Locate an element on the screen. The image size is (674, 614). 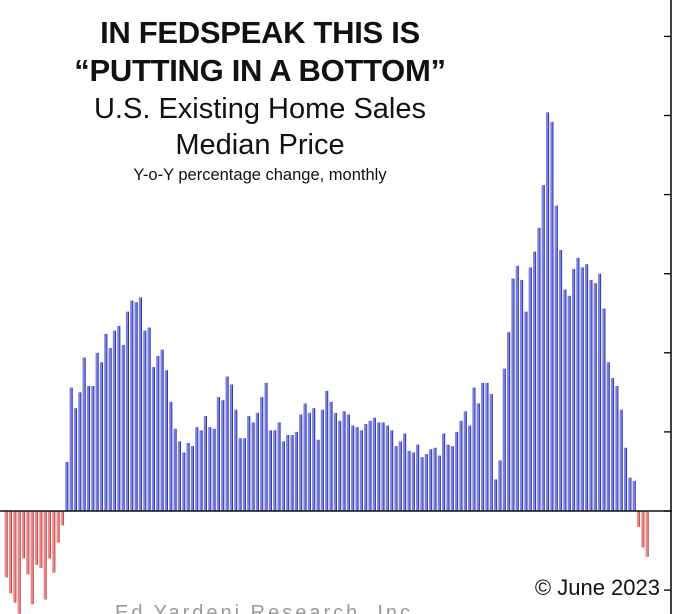
chart-subtitle: Y-o-Y percentage change, monthly is located at coordinates (260, 175).